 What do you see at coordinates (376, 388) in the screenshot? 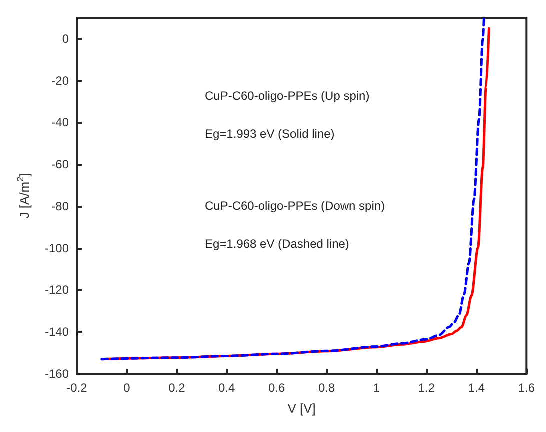
I see `x-tick-label: 1` at bounding box center [376, 388].